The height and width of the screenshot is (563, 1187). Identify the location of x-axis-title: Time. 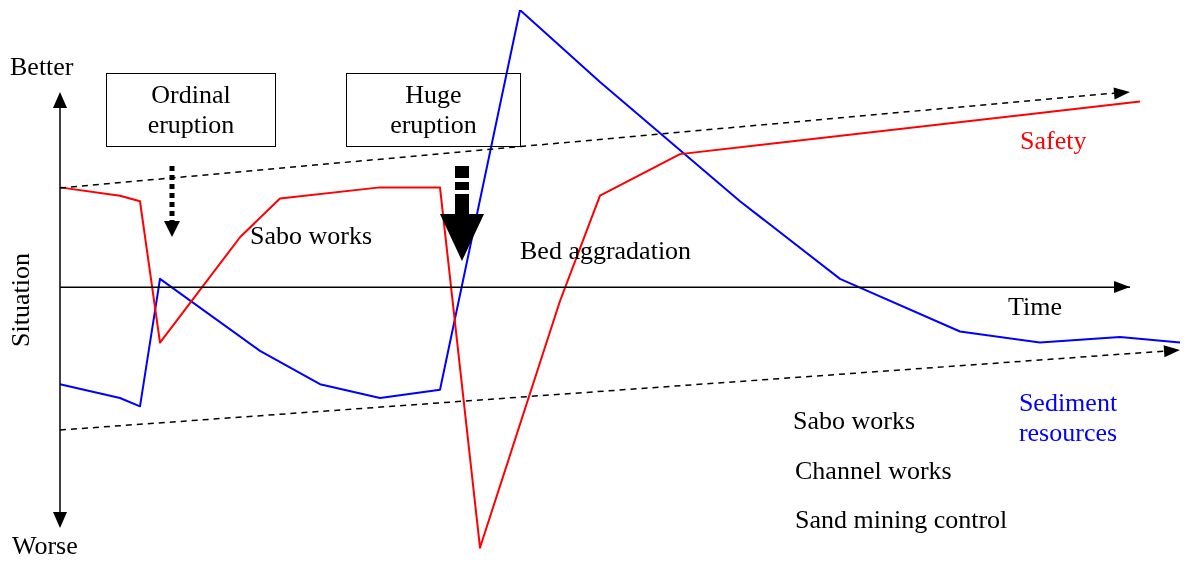
(1035, 307).